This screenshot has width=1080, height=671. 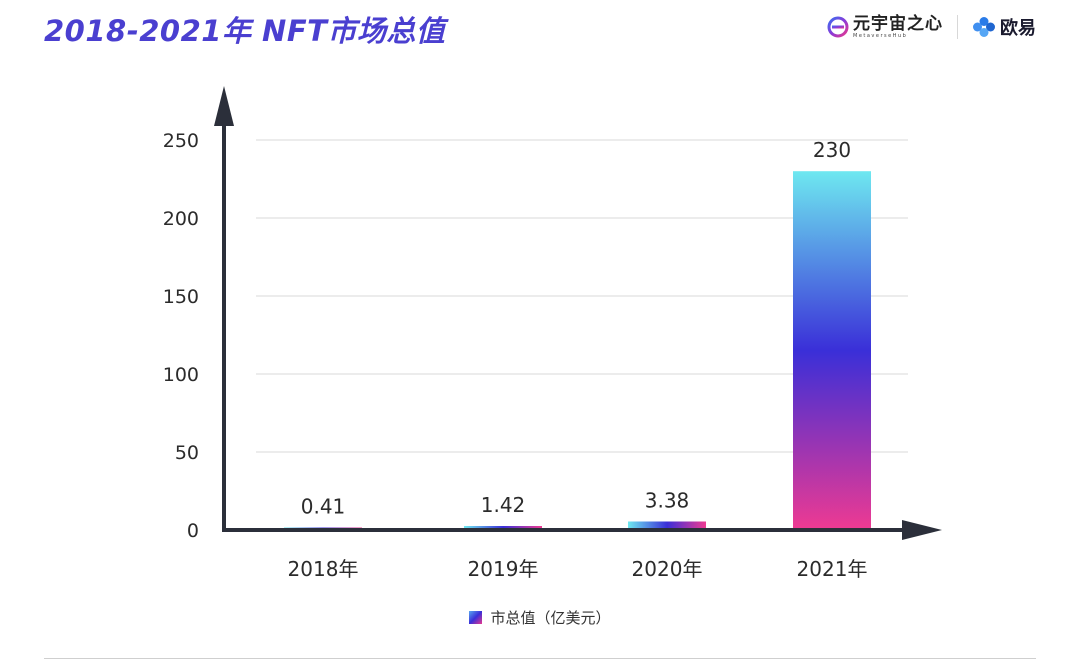 What do you see at coordinates (667, 569) in the screenshot?
I see `x-tick-label: 2020年` at bounding box center [667, 569].